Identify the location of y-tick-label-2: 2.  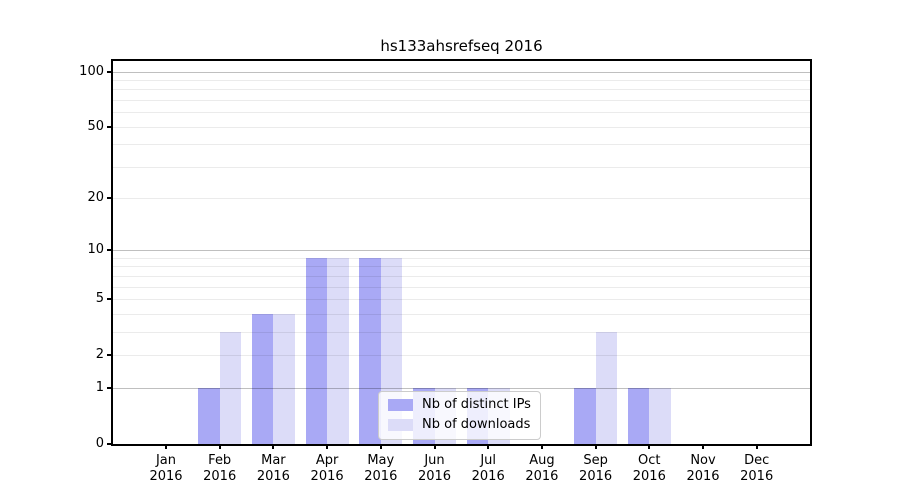
(99, 354).